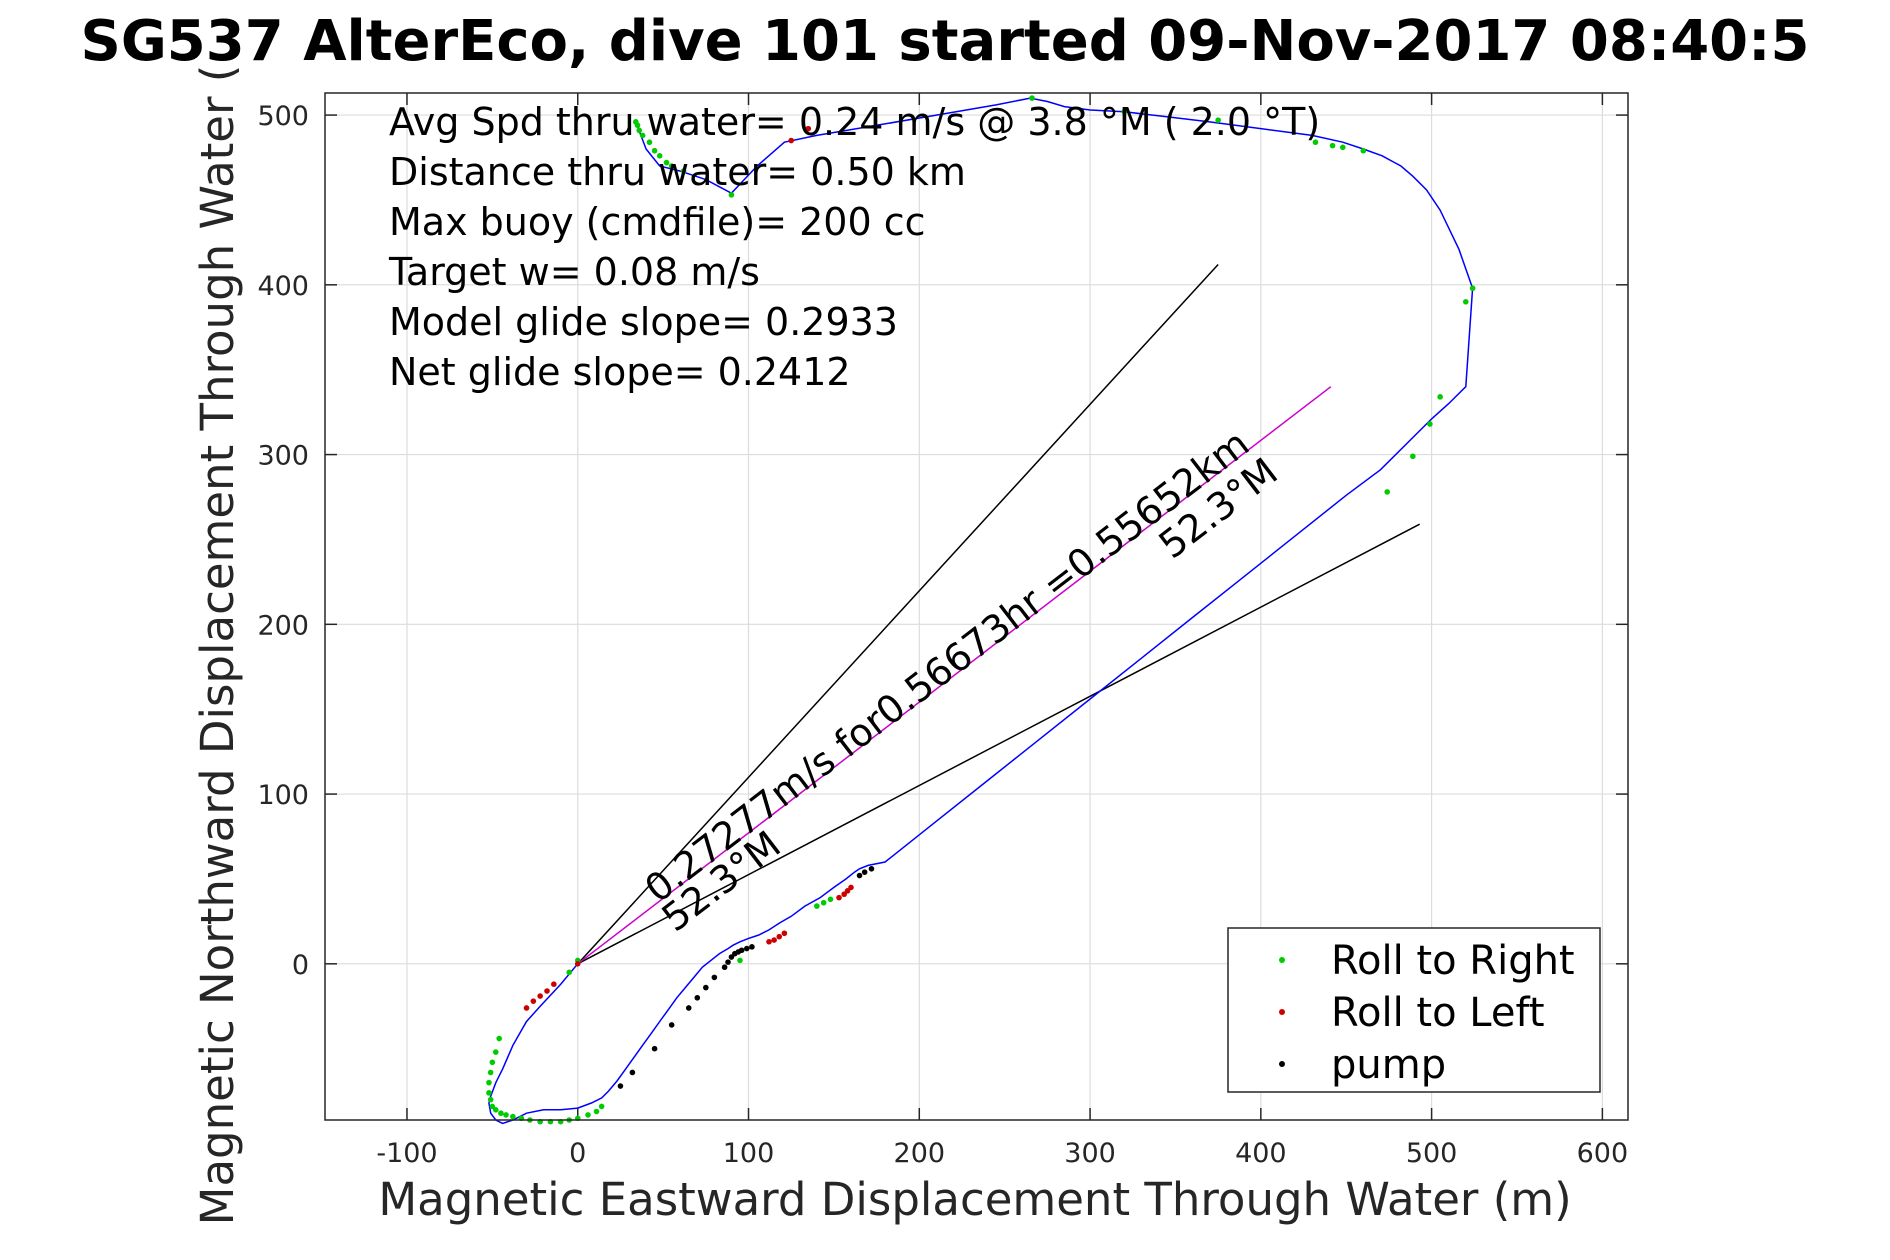 The height and width of the screenshot is (1260, 1890). What do you see at coordinates (643, 322) in the screenshot?
I see `annotation-line: Model glide slope= 0.2933` at bounding box center [643, 322].